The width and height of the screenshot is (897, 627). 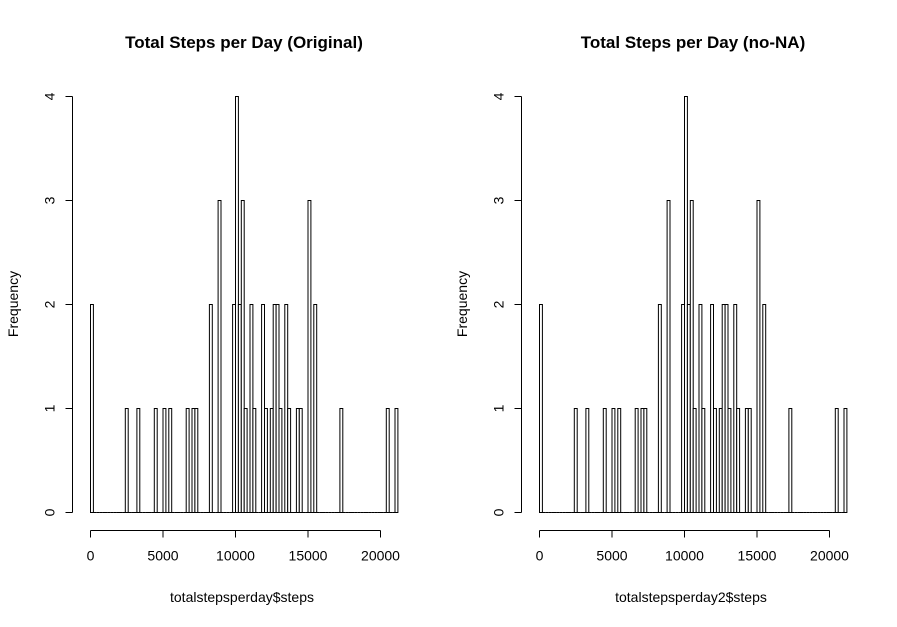 I want to click on chart-title: Total Steps per Day (Original), so click(x=244, y=42).